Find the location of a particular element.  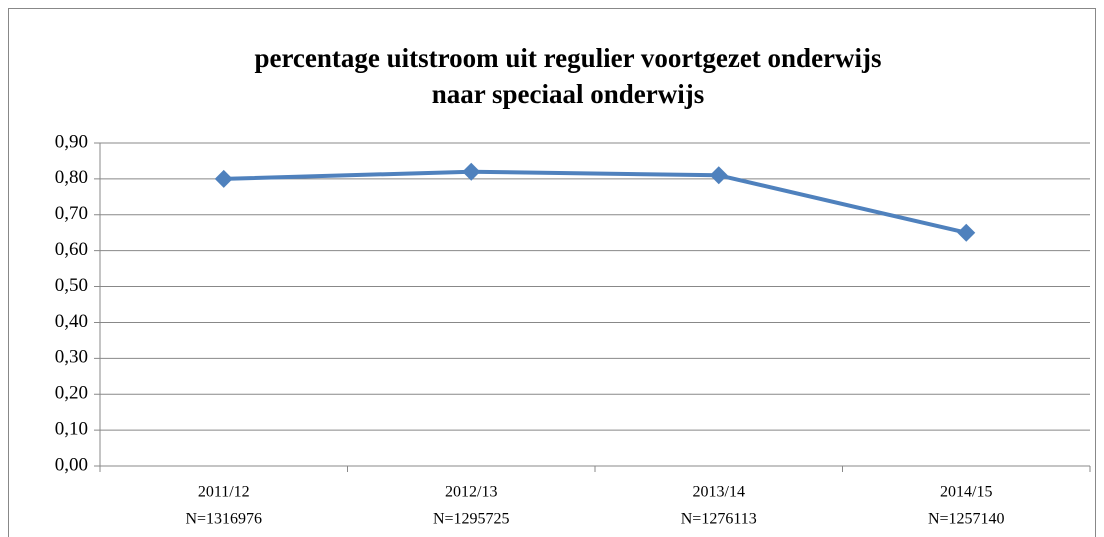

chart-title: naar speciaal onderwijs is located at coordinates (568, 94).